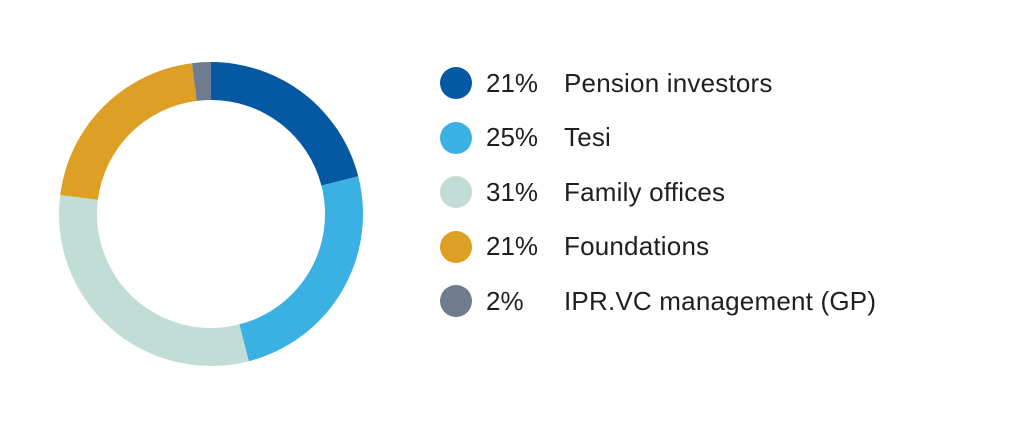  What do you see at coordinates (201, 81) in the screenshot?
I see `donut-slice-ipr-vc-management-gp` at bounding box center [201, 81].